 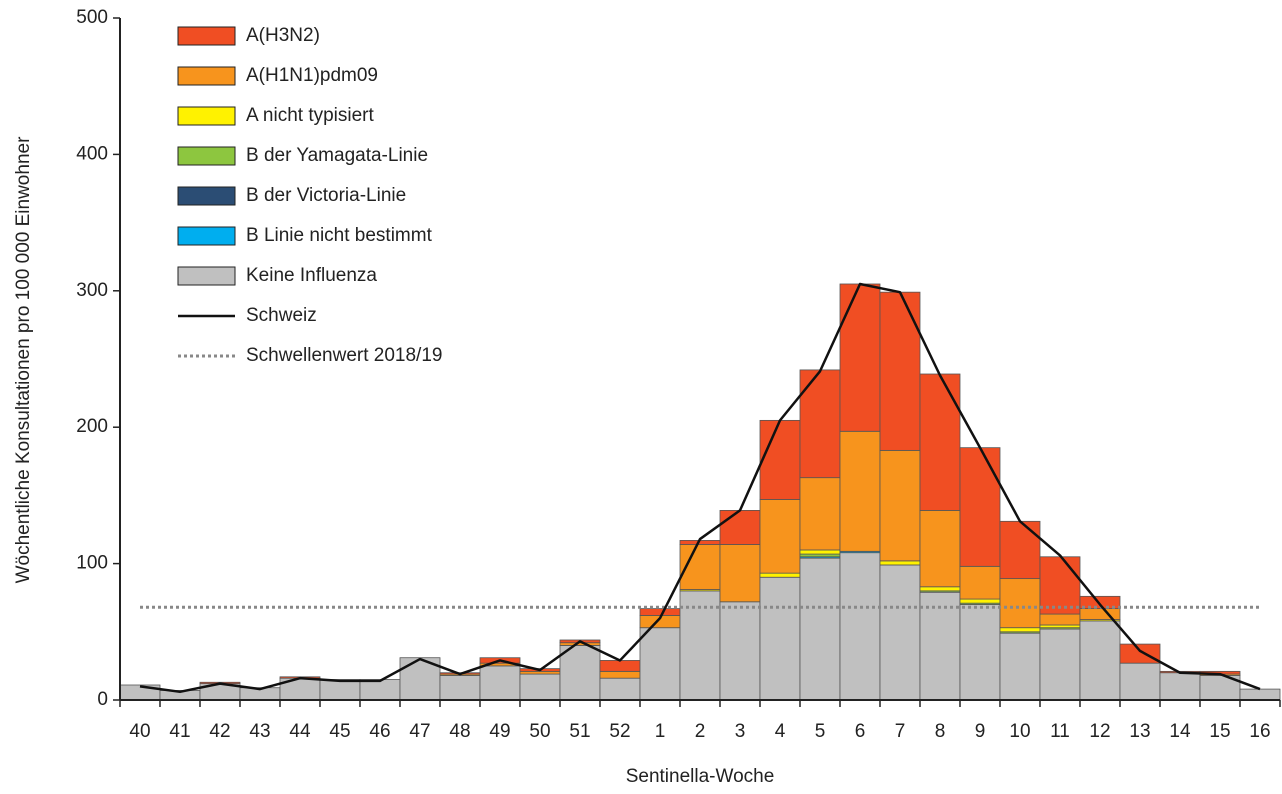 I want to click on x-tick-label: 5, so click(x=820, y=731).